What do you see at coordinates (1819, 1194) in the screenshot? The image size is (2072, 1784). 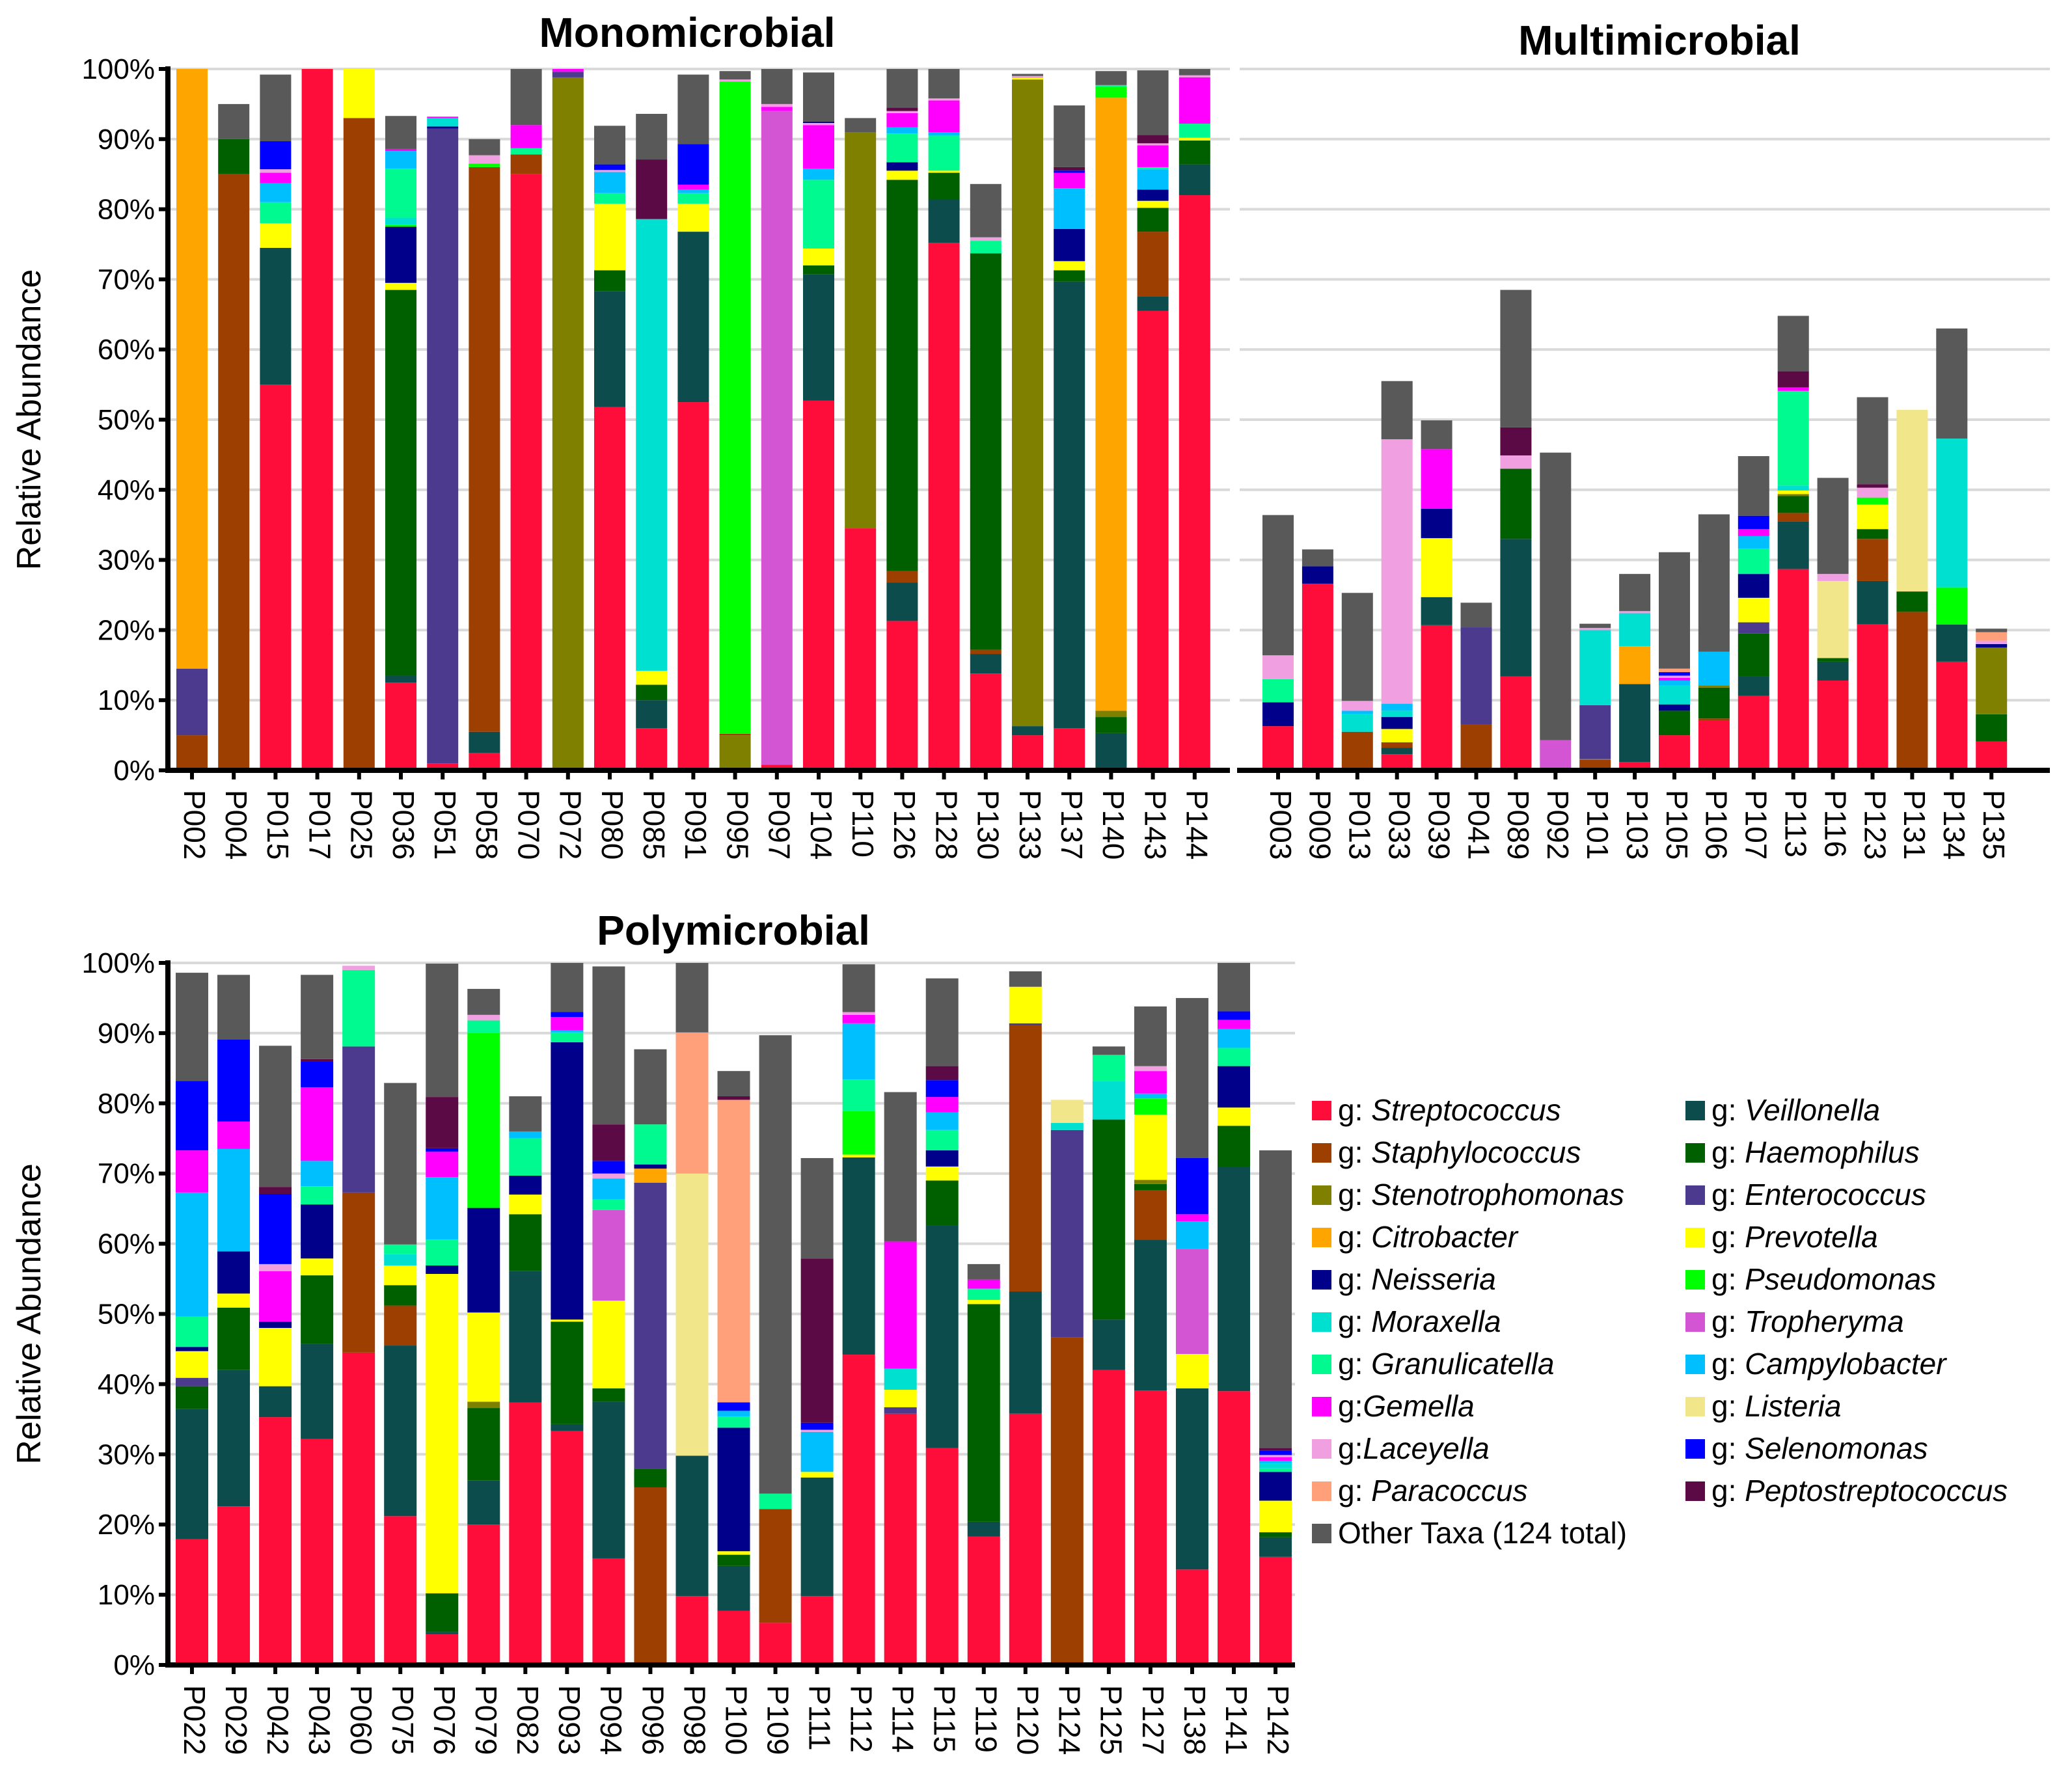 I see `legend-label: g: Enterococcus` at bounding box center [1819, 1194].